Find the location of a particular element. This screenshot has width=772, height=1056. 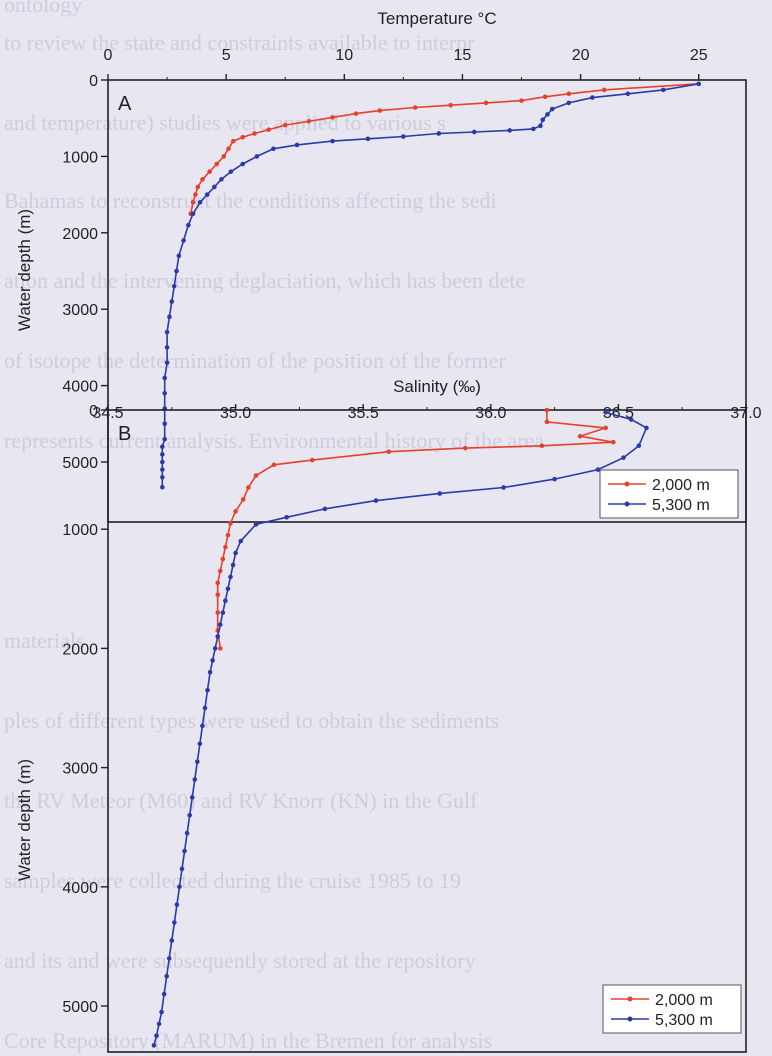

y-tick-label: 1000 is located at coordinates (80, 530).